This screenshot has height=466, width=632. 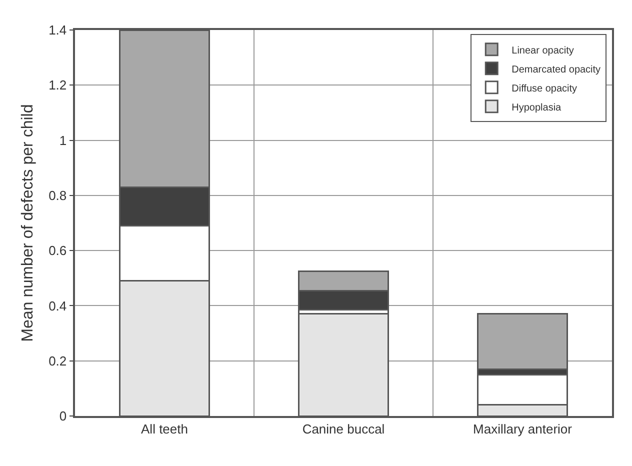 What do you see at coordinates (164, 428) in the screenshot?
I see `x-tick-label: All teeth` at bounding box center [164, 428].